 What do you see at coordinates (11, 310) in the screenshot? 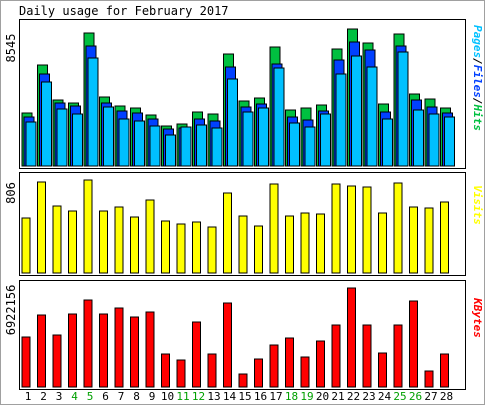
I see `kbytes-ymax-label: 6922156` at bounding box center [11, 310].